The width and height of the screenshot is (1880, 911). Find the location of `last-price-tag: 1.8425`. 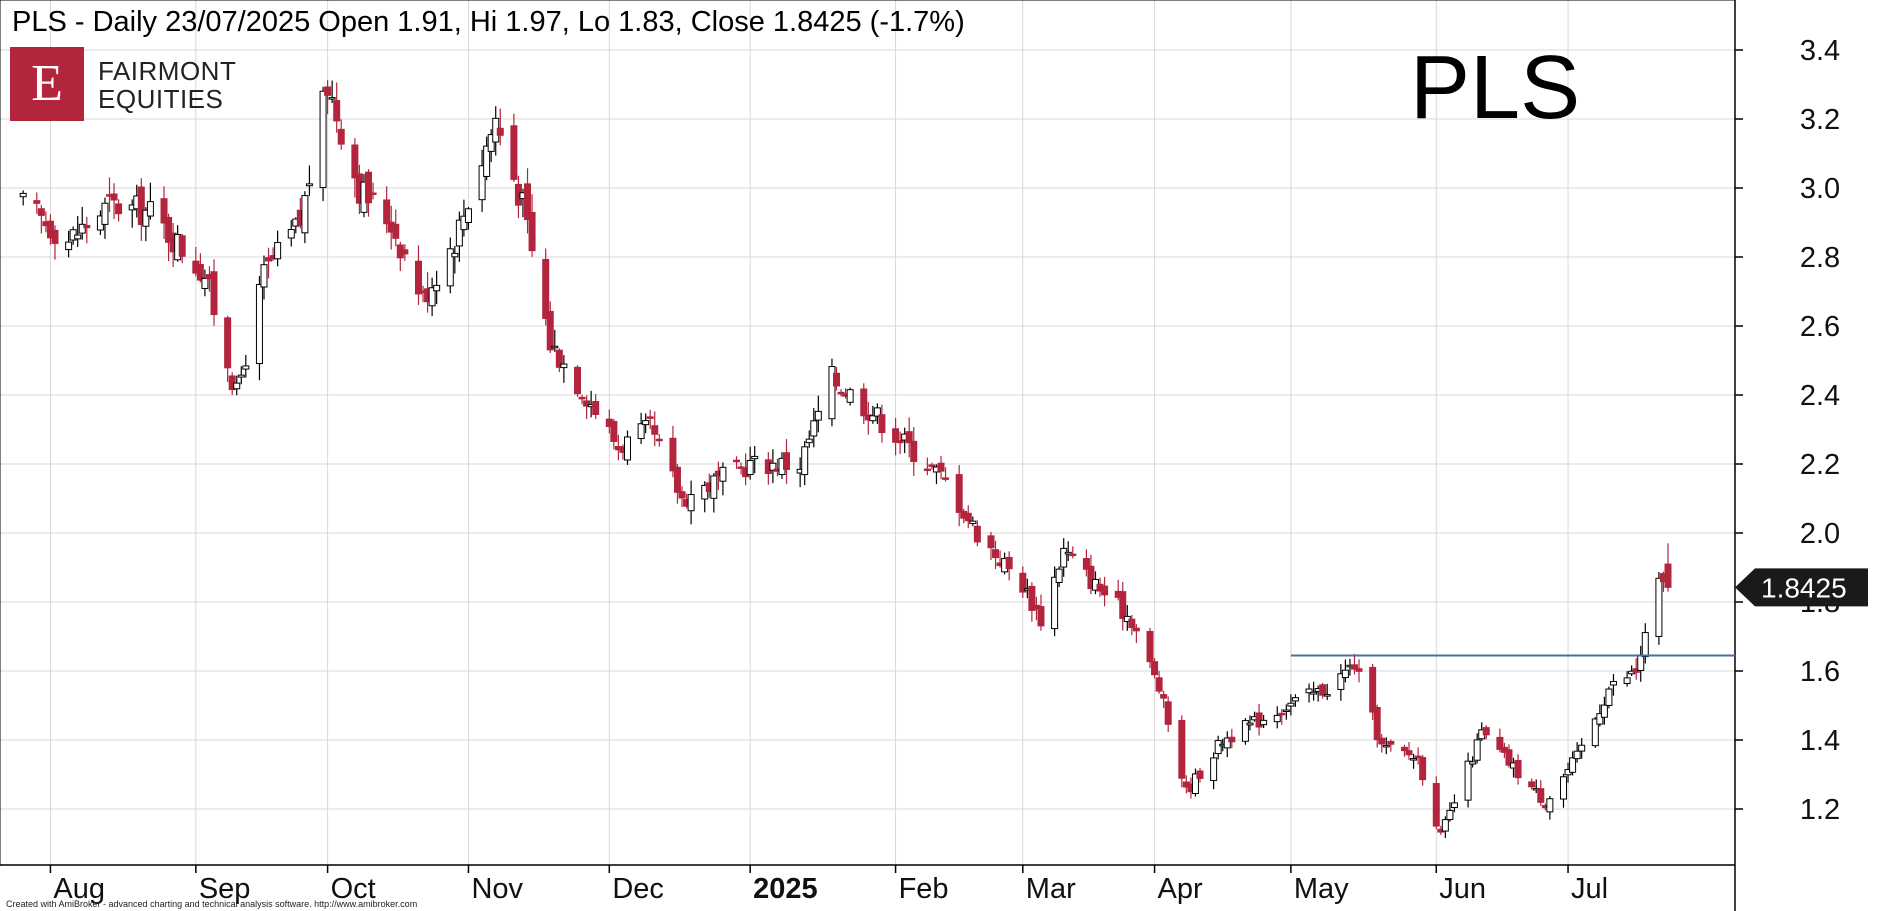

last-price-tag: 1.8425 is located at coordinates (1801, 587).